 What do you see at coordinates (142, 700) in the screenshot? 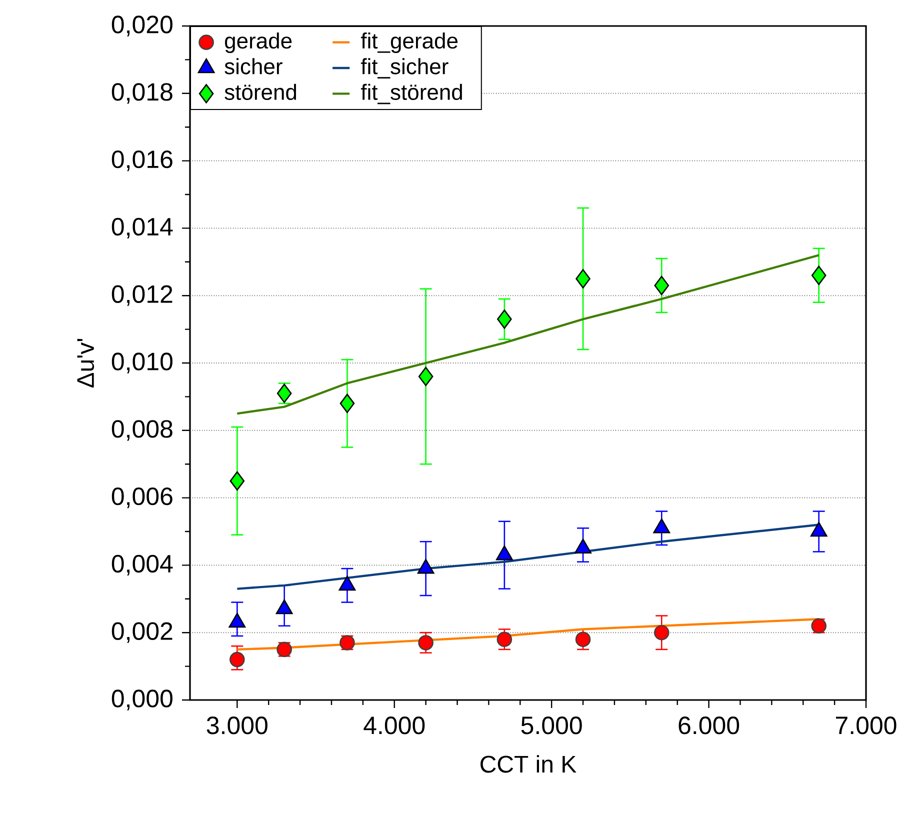
I see `y-tick-label: 0,000` at bounding box center [142, 700].